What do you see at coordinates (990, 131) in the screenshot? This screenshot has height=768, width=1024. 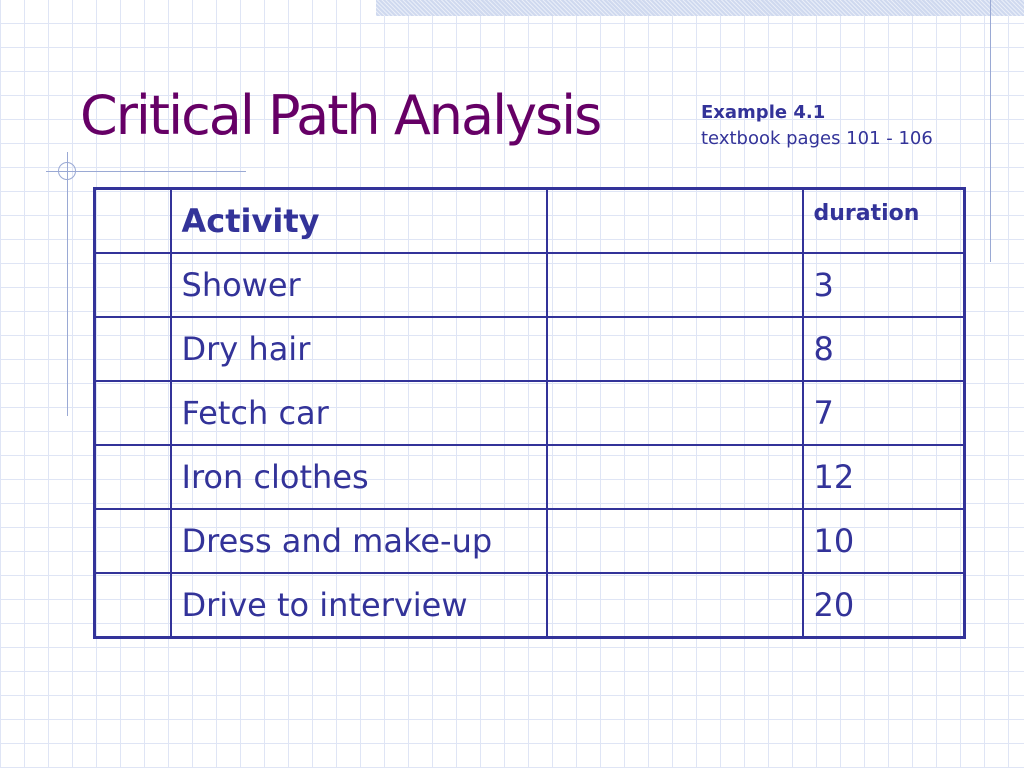 I see `decorative-vertical-line-right` at bounding box center [990, 131].